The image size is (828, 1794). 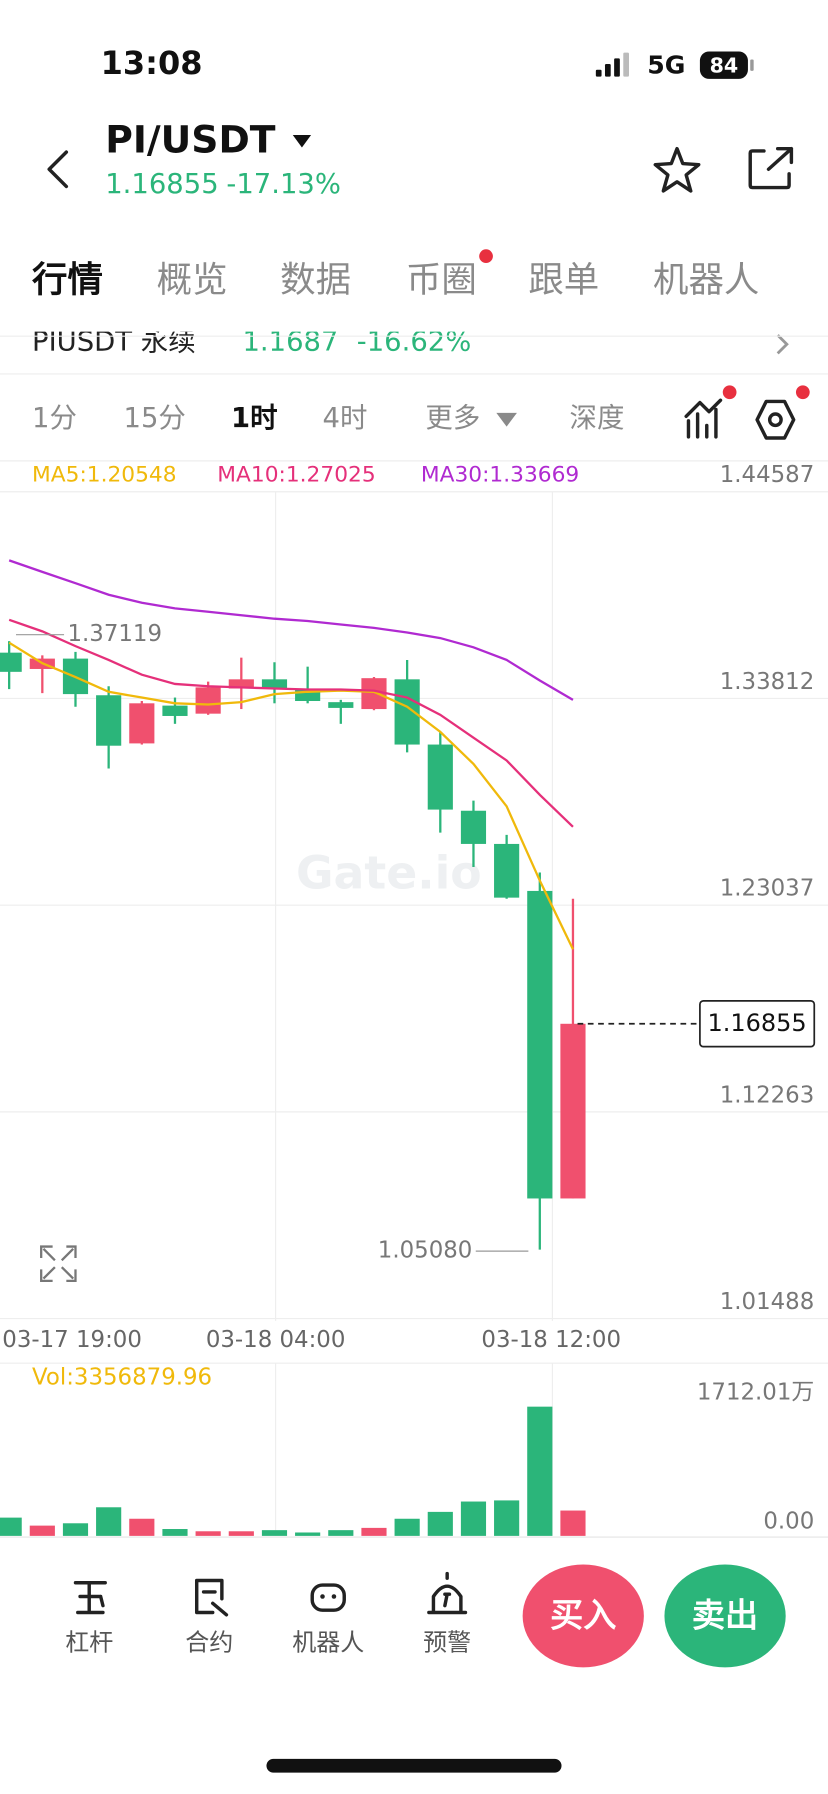 What do you see at coordinates (447, 1593) in the screenshot?
I see `alert-icon` at bounding box center [447, 1593].